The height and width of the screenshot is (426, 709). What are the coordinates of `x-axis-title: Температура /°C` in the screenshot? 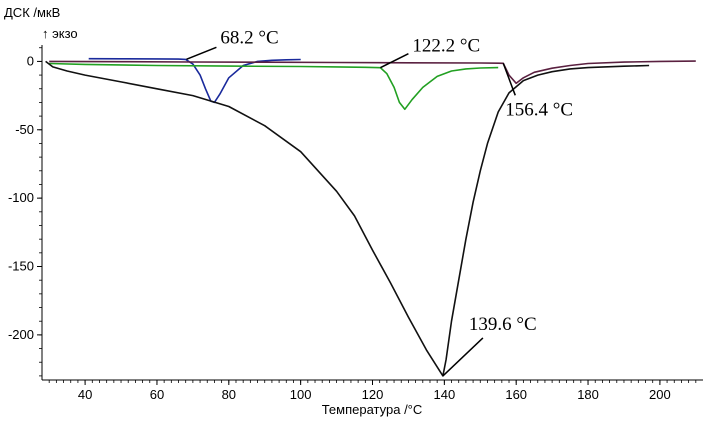 It's located at (372, 409).